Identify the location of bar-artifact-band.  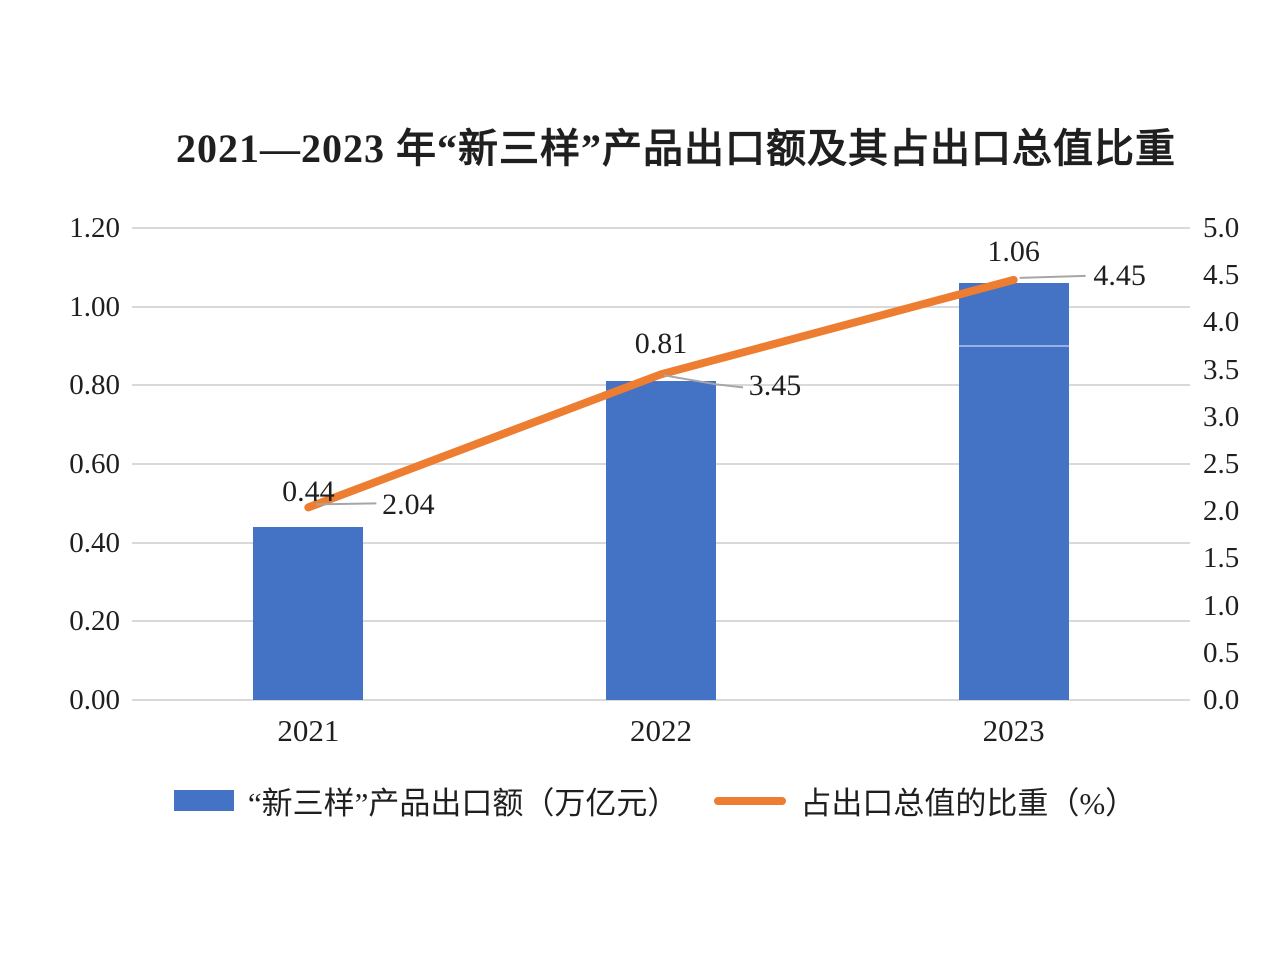
(1013, 345).